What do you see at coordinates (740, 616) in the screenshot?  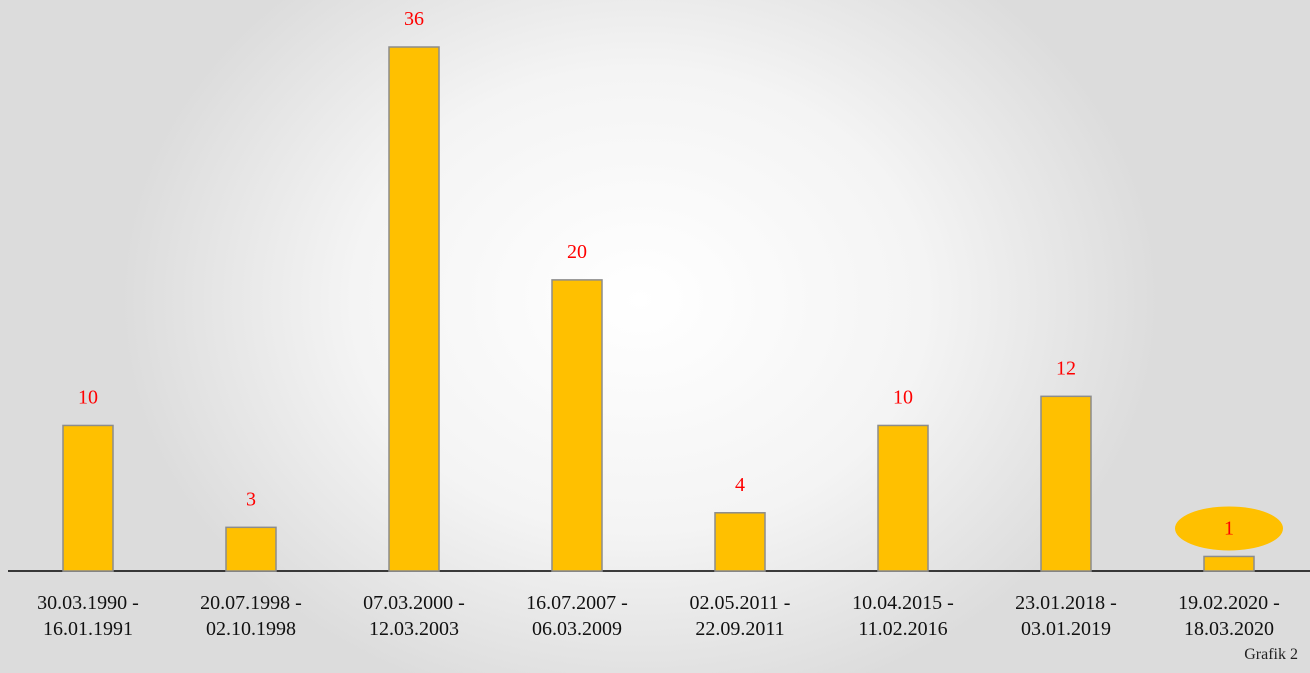 I see `x-tick-label: 02.05.2011 - 22.09.2011` at bounding box center [740, 616].